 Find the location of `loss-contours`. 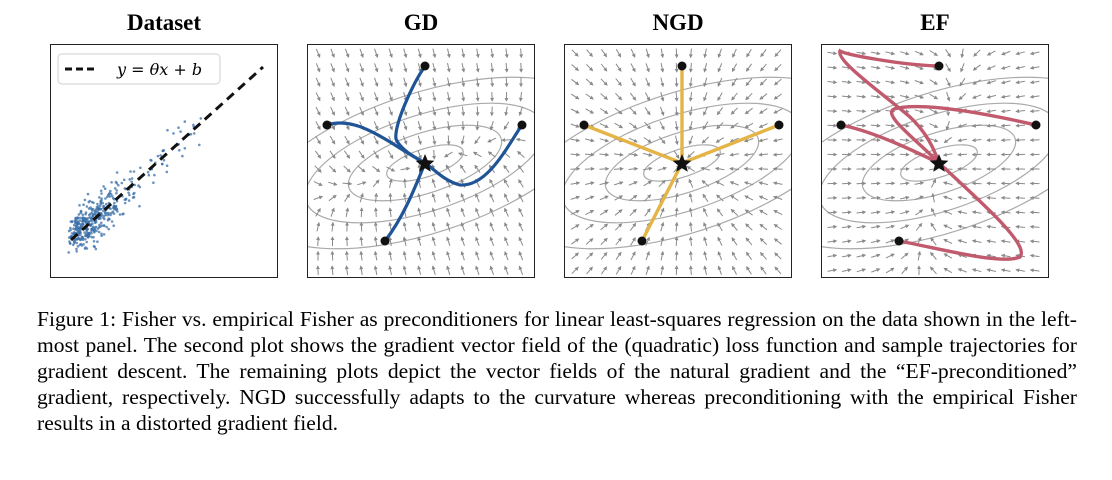

loss-contours is located at coordinates (421, 163).